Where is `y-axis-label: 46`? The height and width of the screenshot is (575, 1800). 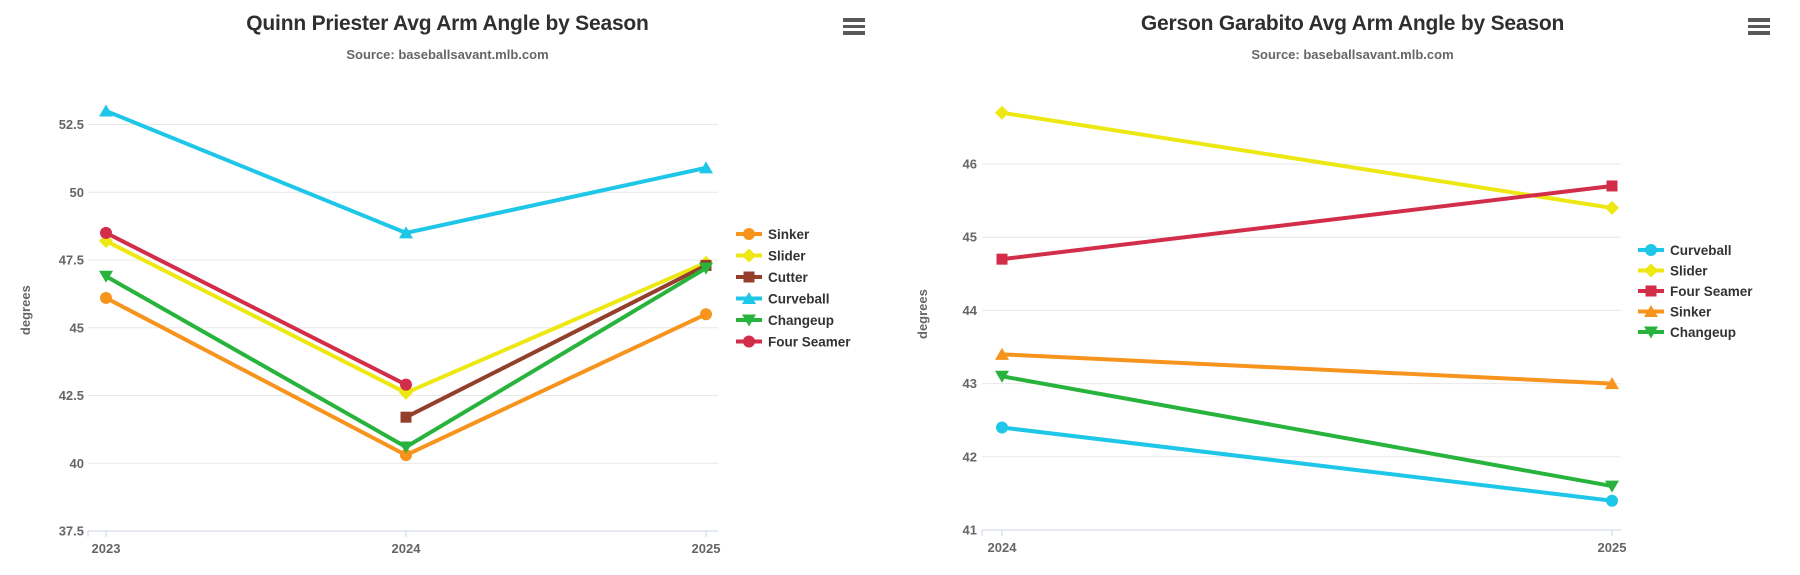 y-axis-label: 46 is located at coordinates (970, 164).